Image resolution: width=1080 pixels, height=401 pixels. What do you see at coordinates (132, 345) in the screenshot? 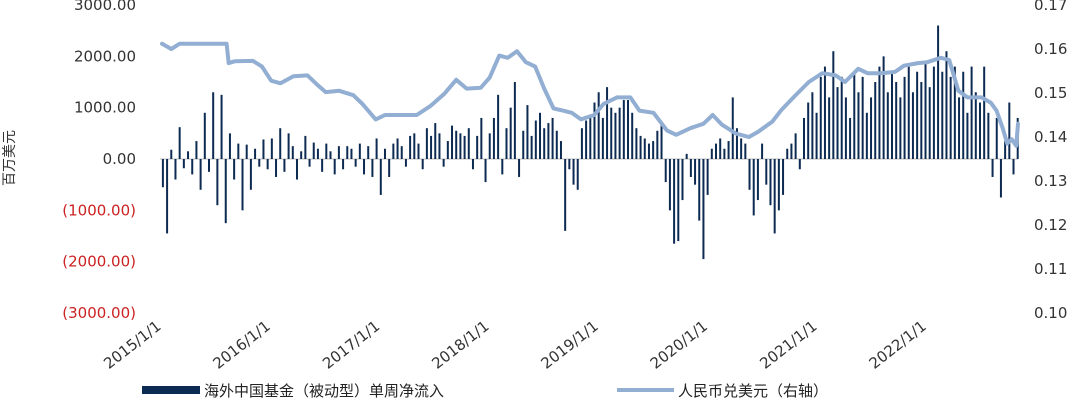
I see `x-tick-label: 2015/1/1` at bounding box center [132, 345].